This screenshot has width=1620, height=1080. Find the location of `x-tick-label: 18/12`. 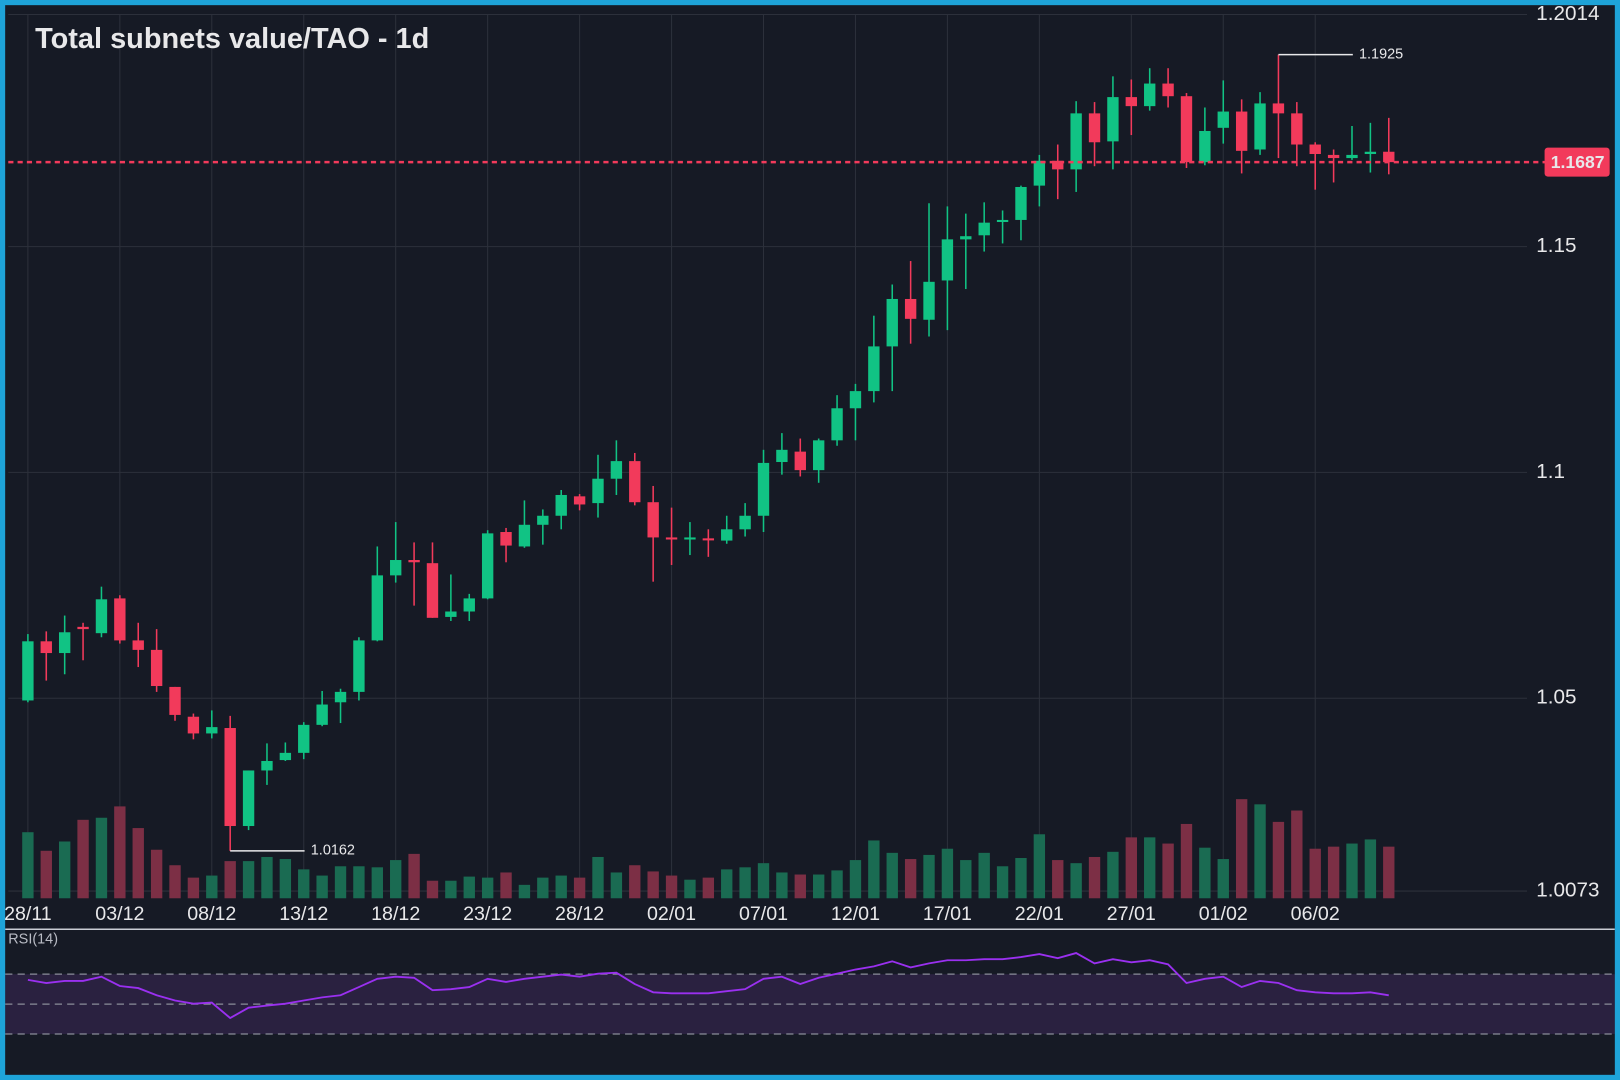

x-tick-label: 18/12 is located at coordinates (395, 914).